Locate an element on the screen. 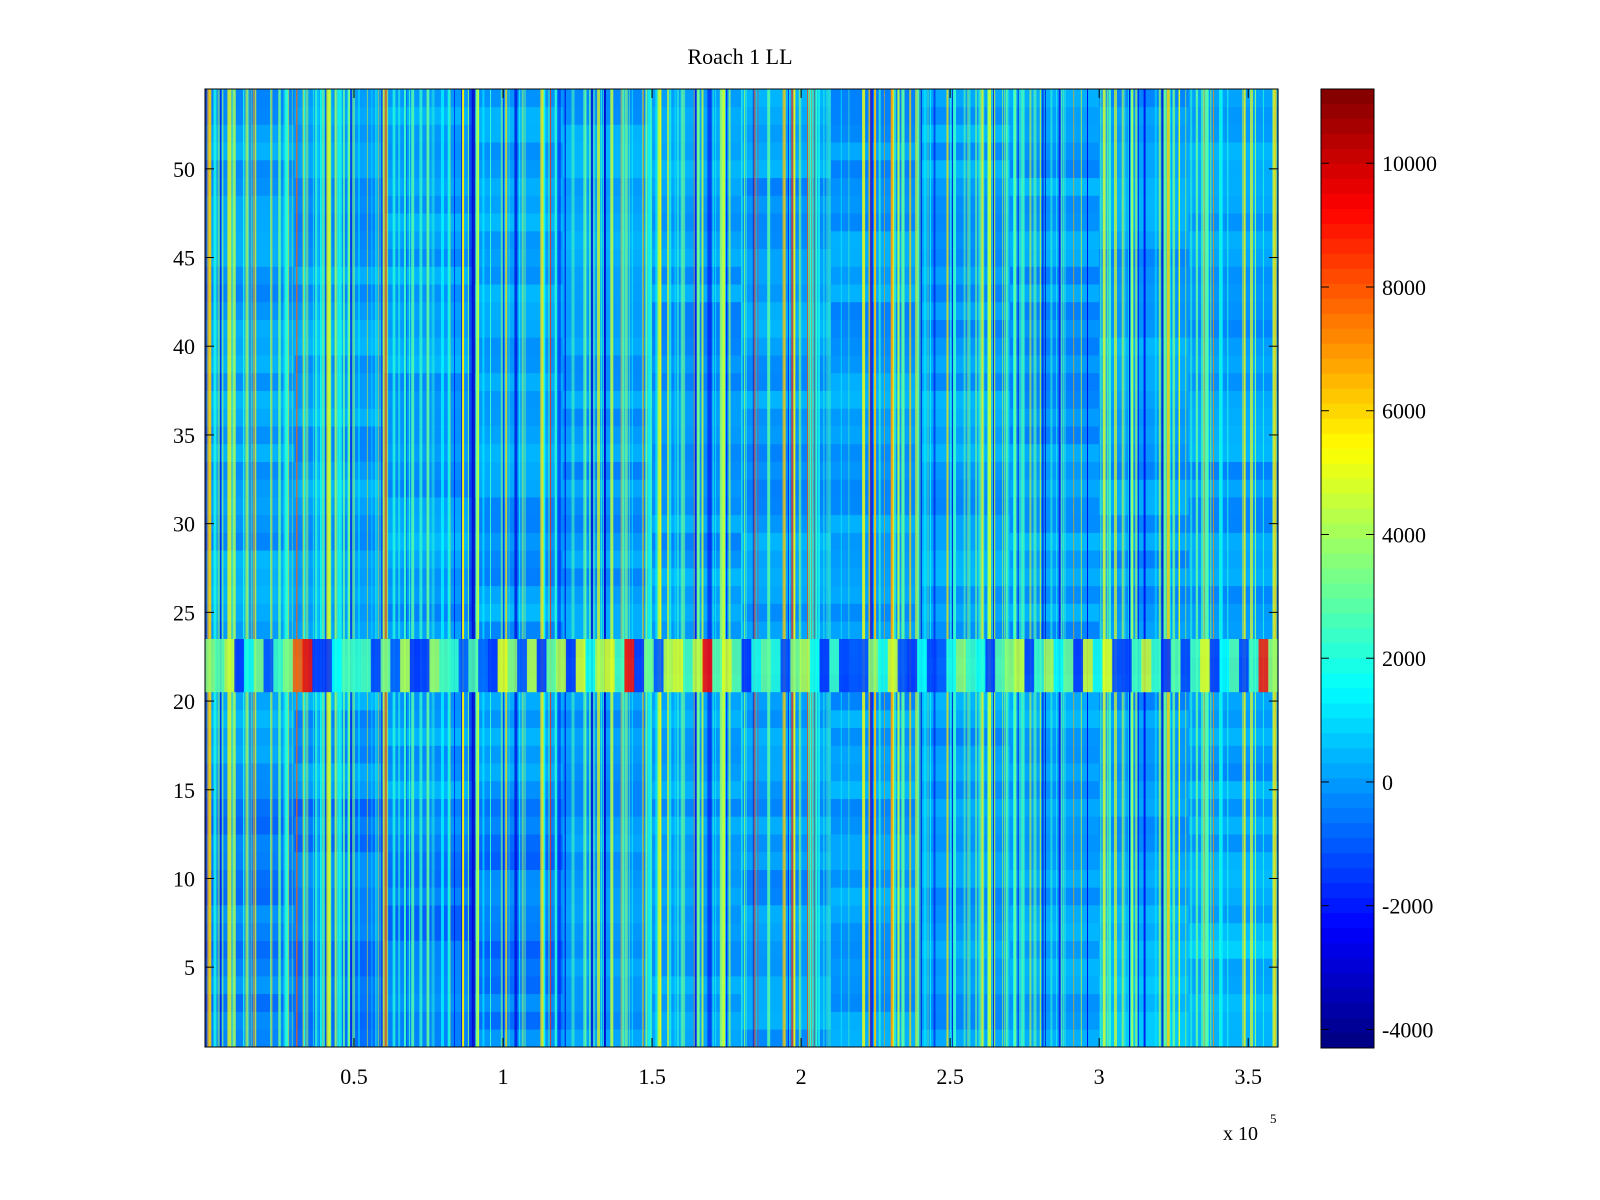  colorbar-tick-label: 4000 is located at coordinates (1404, 534).